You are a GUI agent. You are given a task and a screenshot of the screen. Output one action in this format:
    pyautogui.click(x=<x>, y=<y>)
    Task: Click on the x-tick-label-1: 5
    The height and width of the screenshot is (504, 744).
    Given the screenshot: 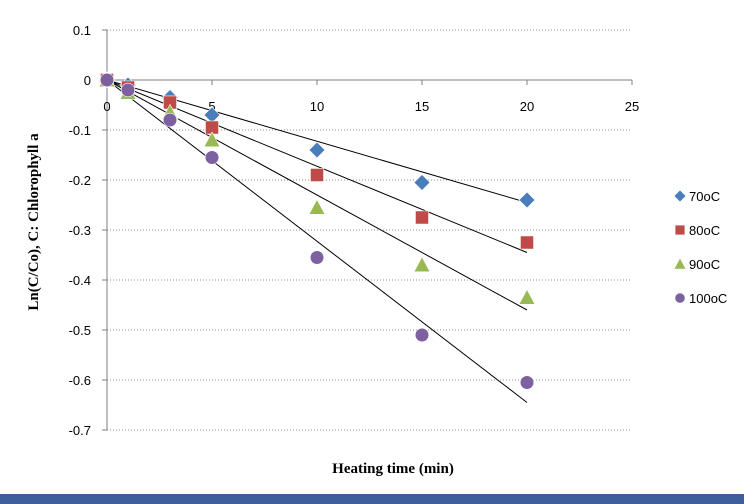 What is the action you would take?
    pyautogui.click(x=211, y=106)
    